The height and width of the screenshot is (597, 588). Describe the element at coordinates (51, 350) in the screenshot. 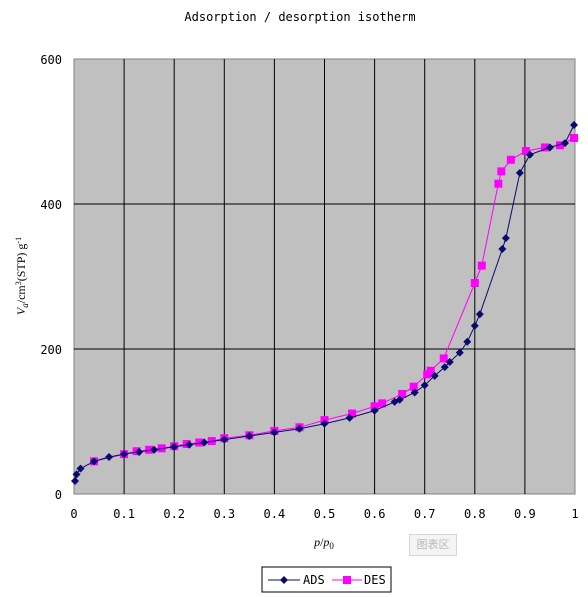

I see `y-tick-label: 200` at that location.